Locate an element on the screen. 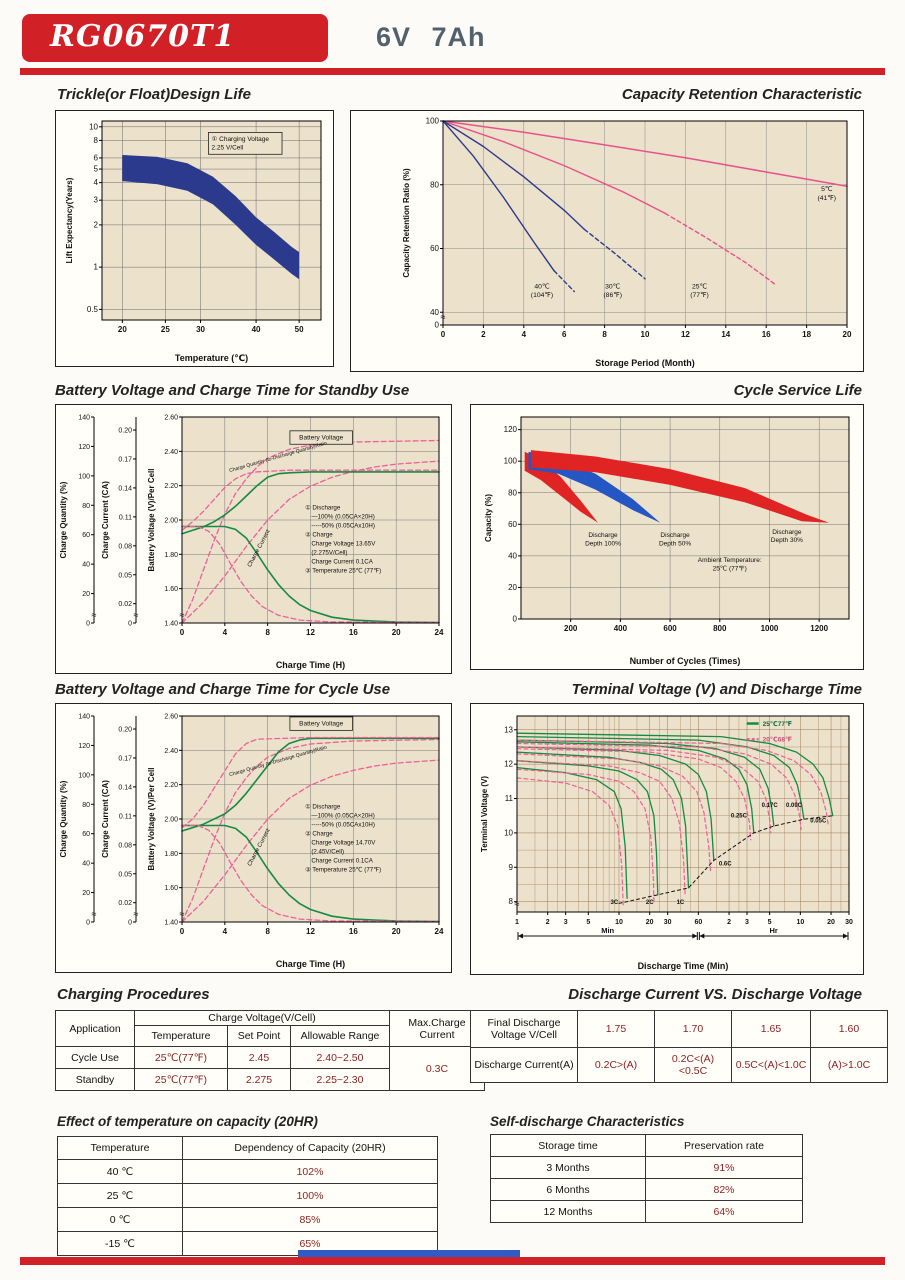 The height and width of the screenshot is (1280, 905). svg-text: 1.60 is located at coordinates (171, 888).